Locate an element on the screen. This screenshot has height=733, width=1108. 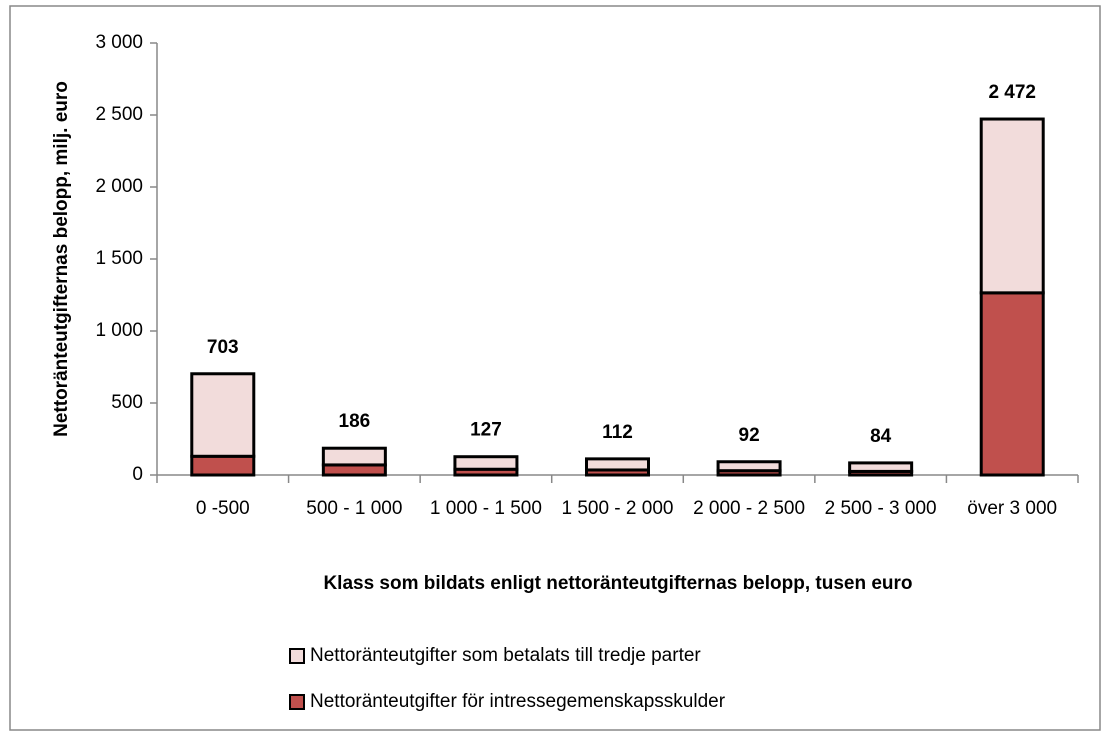
total-label: 186 is located at coordinates (355, 421).